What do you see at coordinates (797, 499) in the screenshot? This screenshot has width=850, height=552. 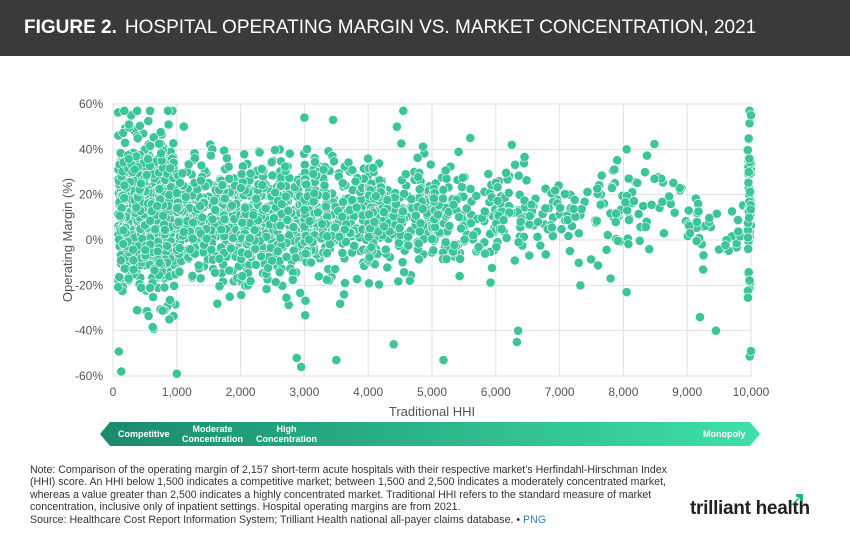 I see `logo-arrow-icon` at bounding box center [797, 499].